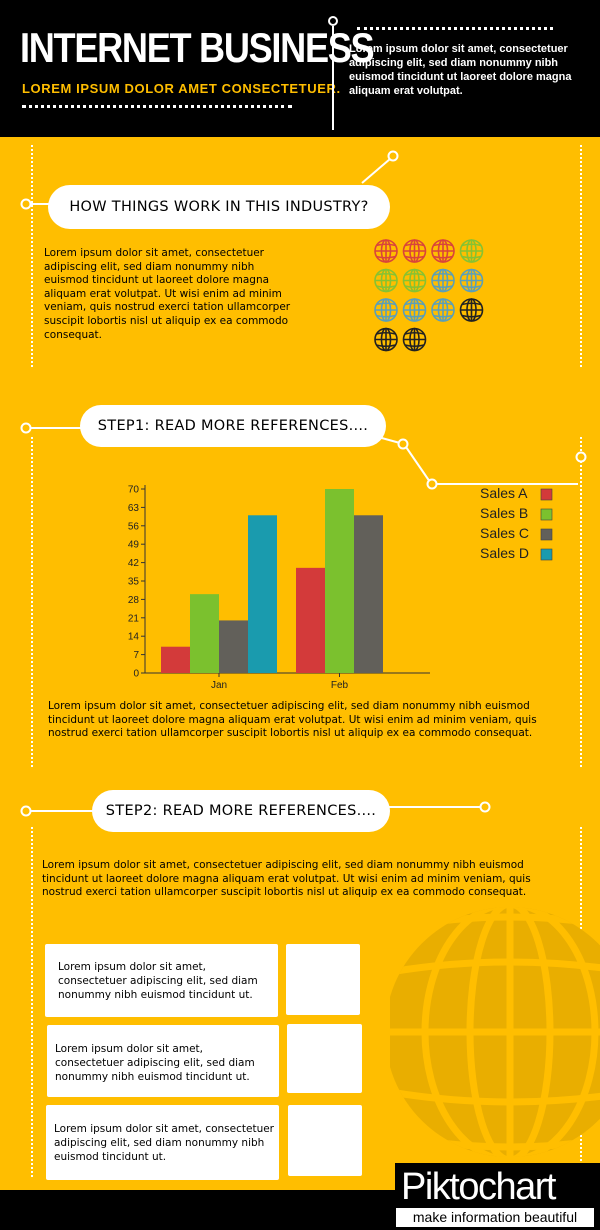 The image size is (600, 1230). What do you see at coordinates (134, 582) in the screenshot?
I see `y-tick-label: 35` at bounding box center [134, 582].